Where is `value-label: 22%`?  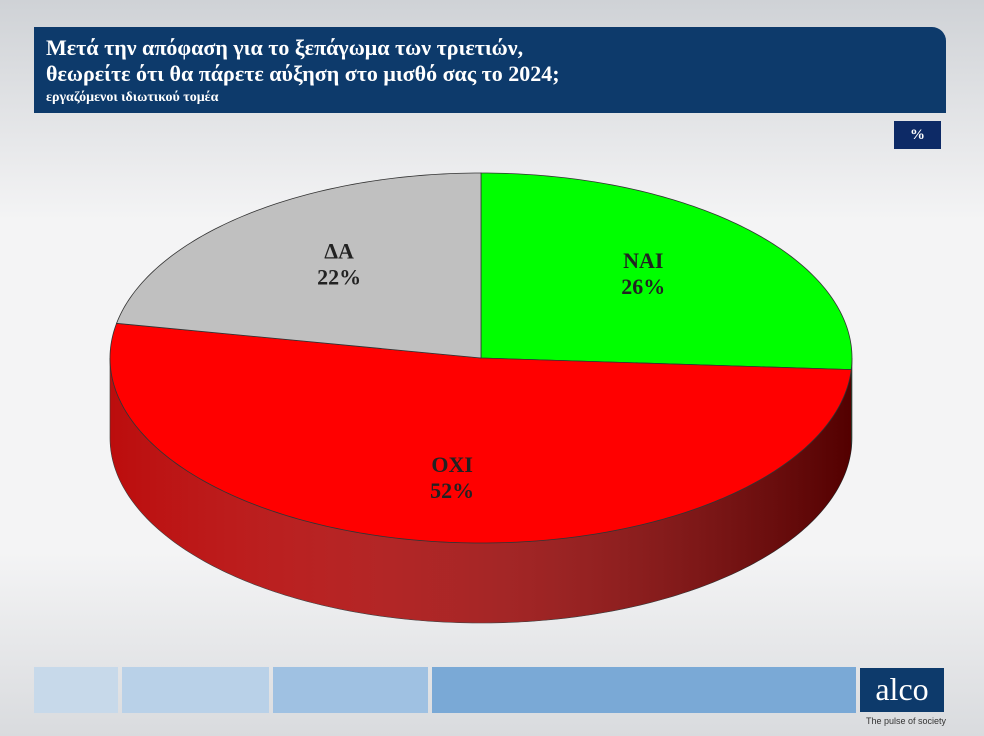 value-label: 22% is located at coordinates (339, 276).